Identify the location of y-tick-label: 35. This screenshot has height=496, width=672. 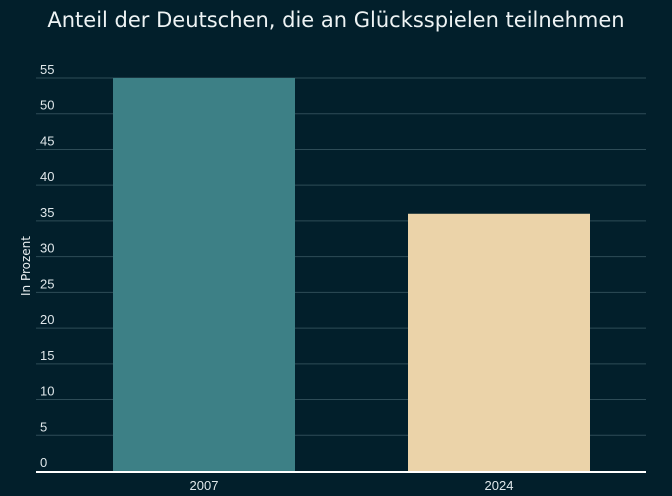
(47, 212).